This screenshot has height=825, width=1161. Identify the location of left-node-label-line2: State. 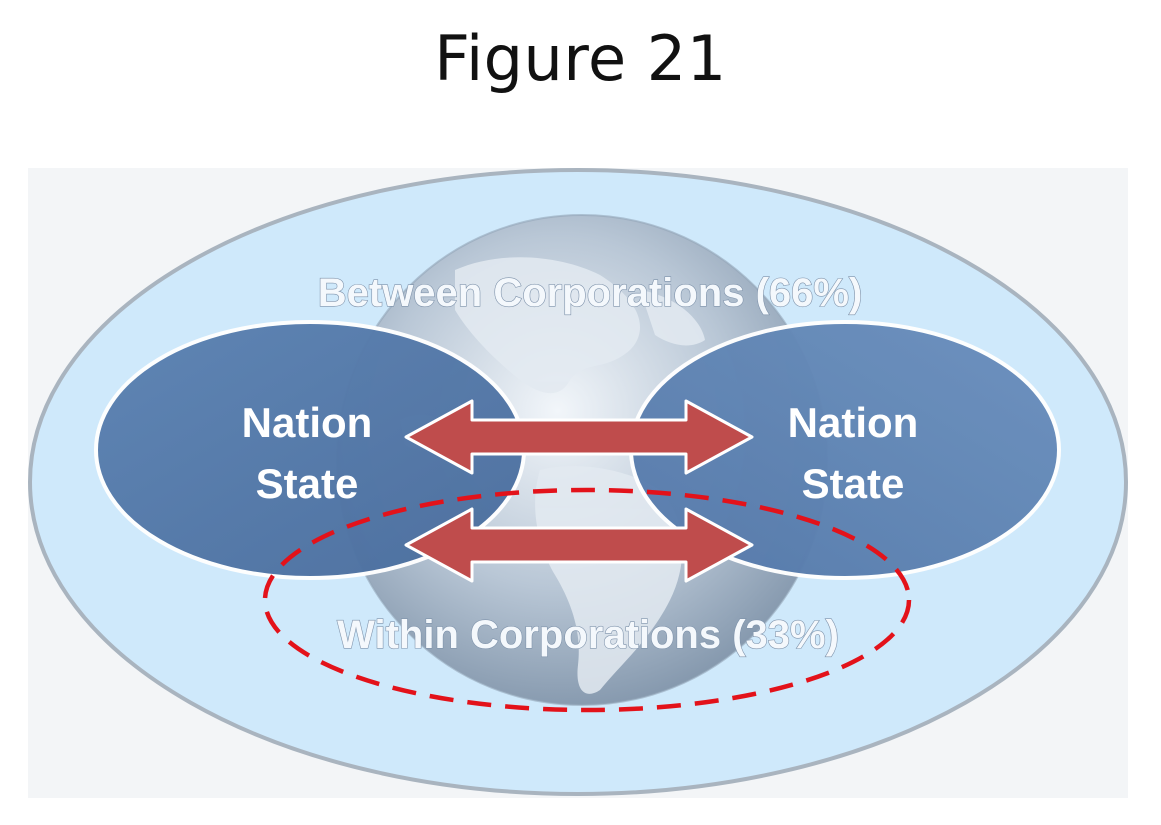
(307, 483).